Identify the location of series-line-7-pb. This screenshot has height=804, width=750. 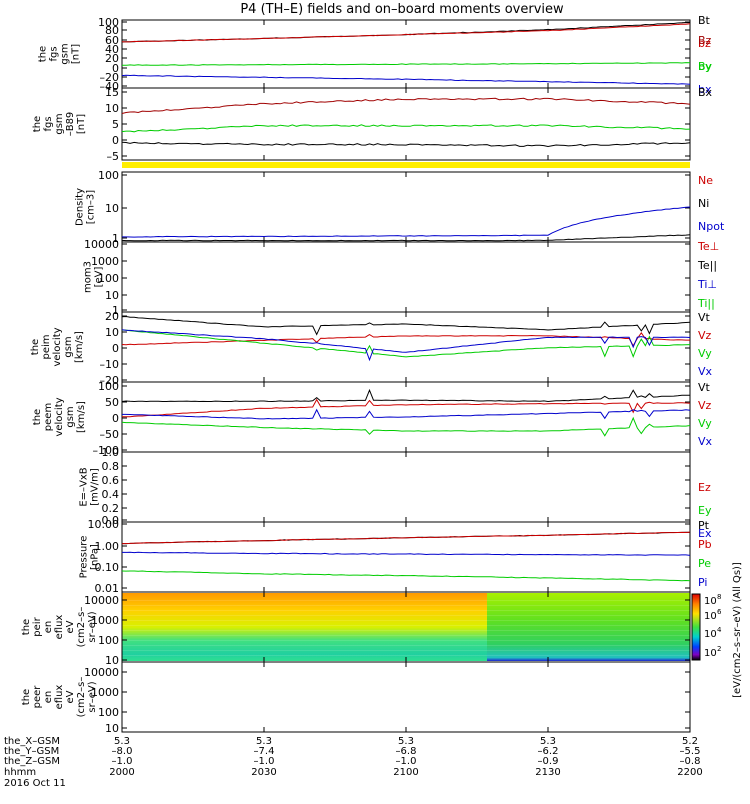
(406, 538).